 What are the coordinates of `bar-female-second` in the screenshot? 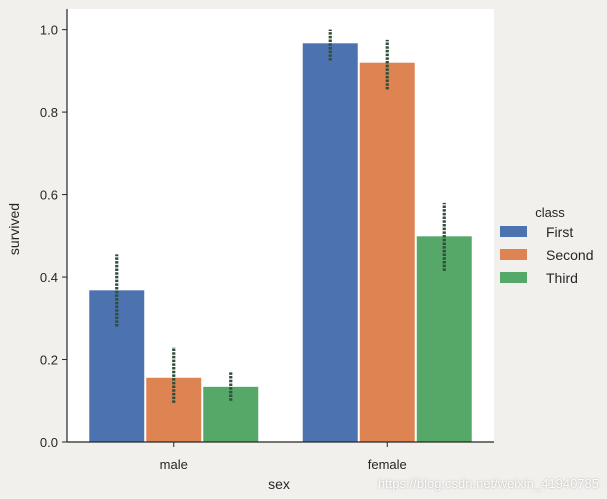 It's located at (387, 252).